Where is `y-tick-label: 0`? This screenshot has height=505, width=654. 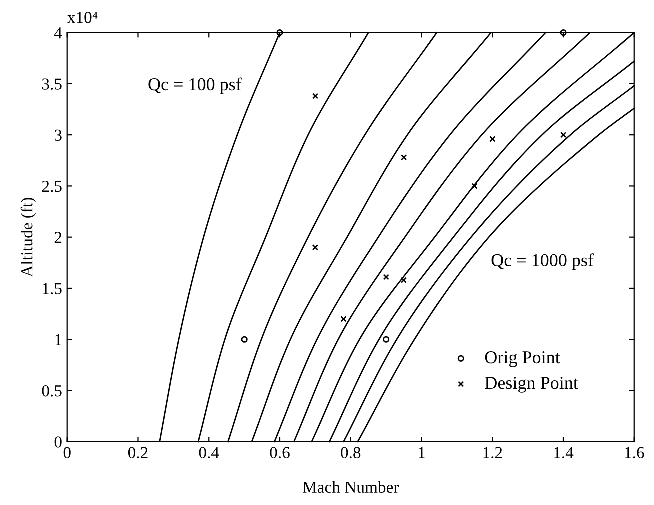
y-tick-label: 0 is located at coordinates (58, 442).